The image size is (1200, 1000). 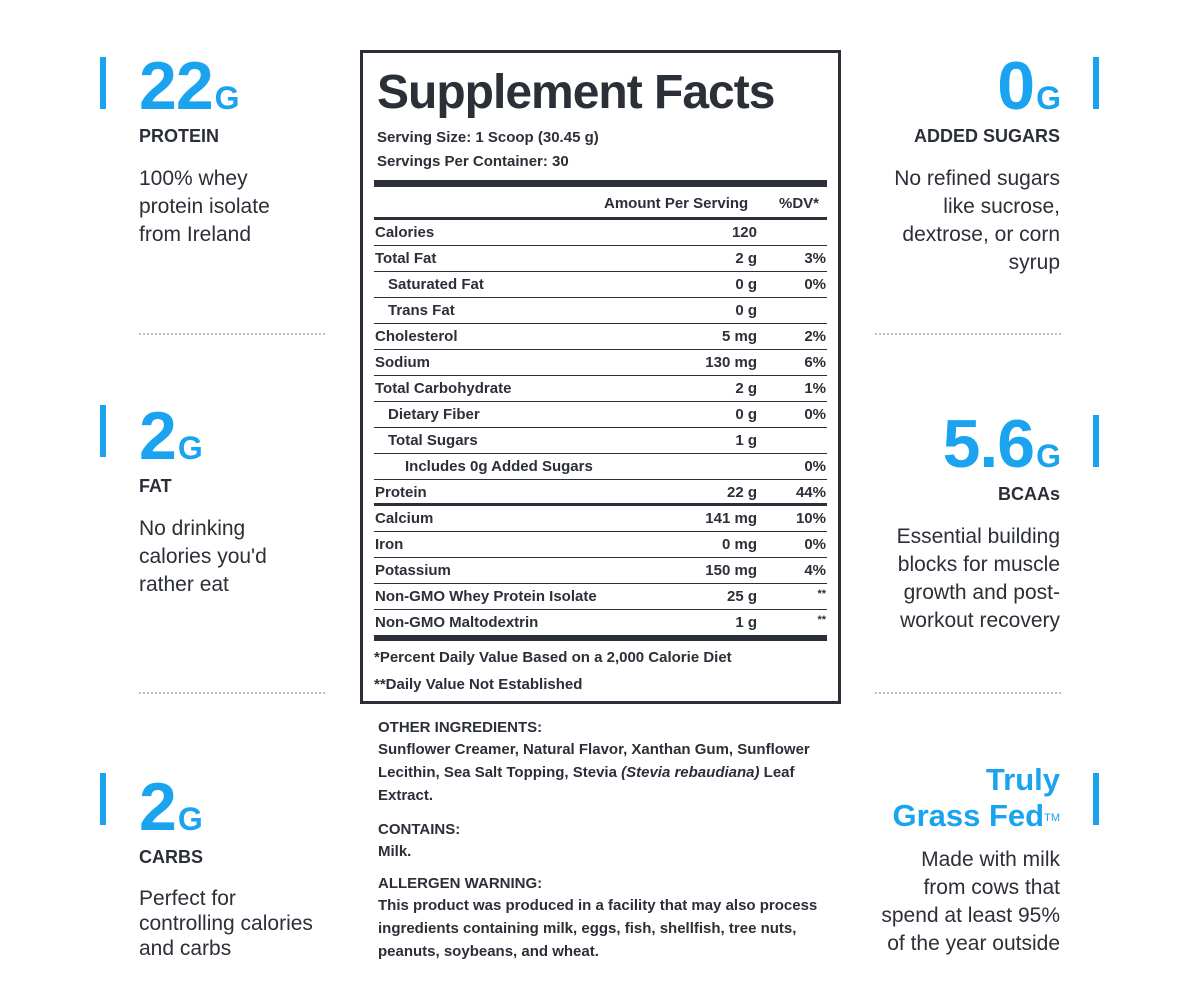 I want to click on nutrient-daily-value: 6%, so click(x=815, y=362).